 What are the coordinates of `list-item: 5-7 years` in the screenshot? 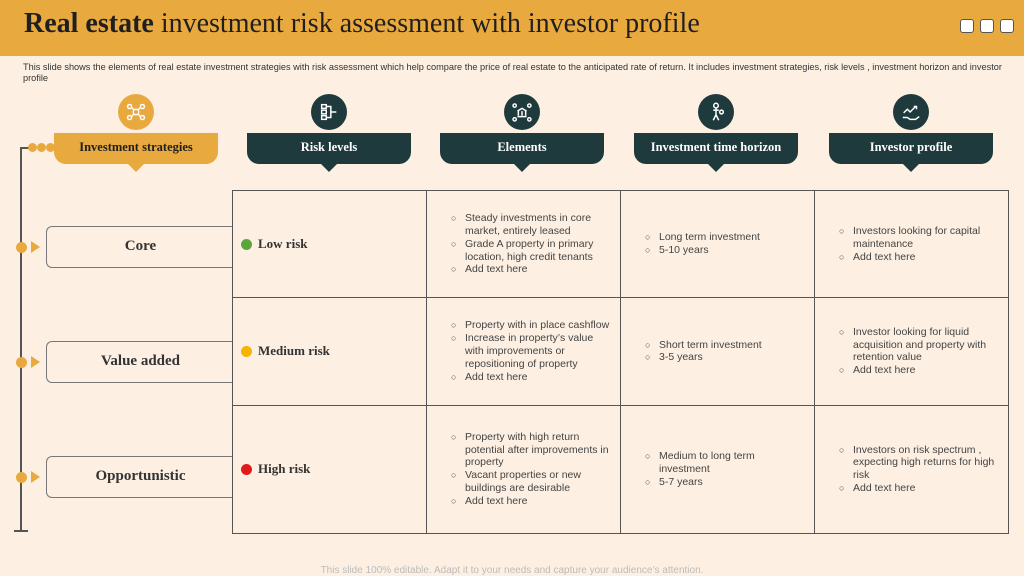 It's located at (726, 482).